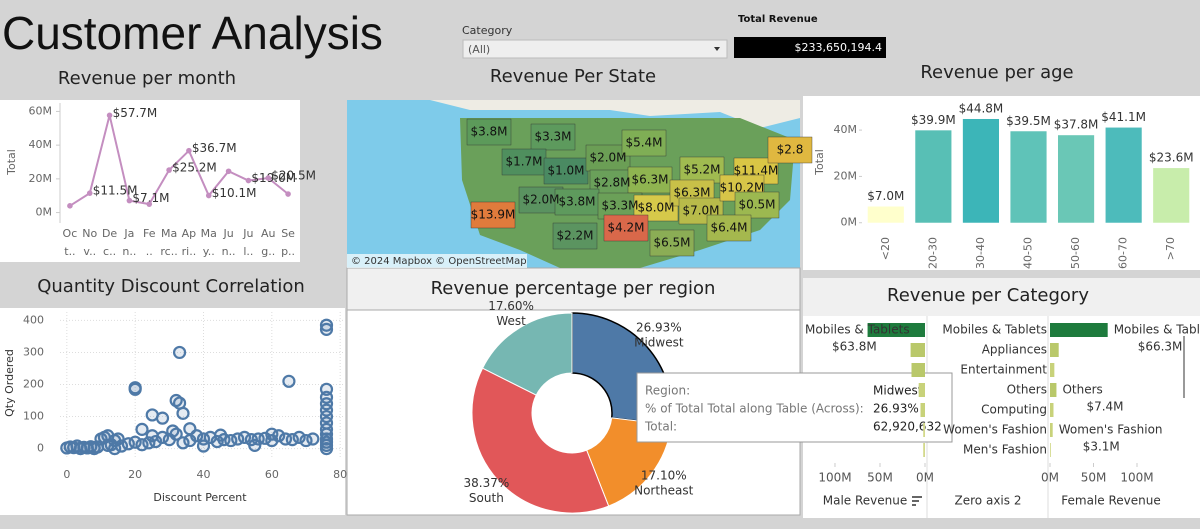 This screenshot has width=1200, height=529. What do you see at coordinates (810, 47) in the screenshot?
I see `kpi-box` at bounding box center [810, 47].